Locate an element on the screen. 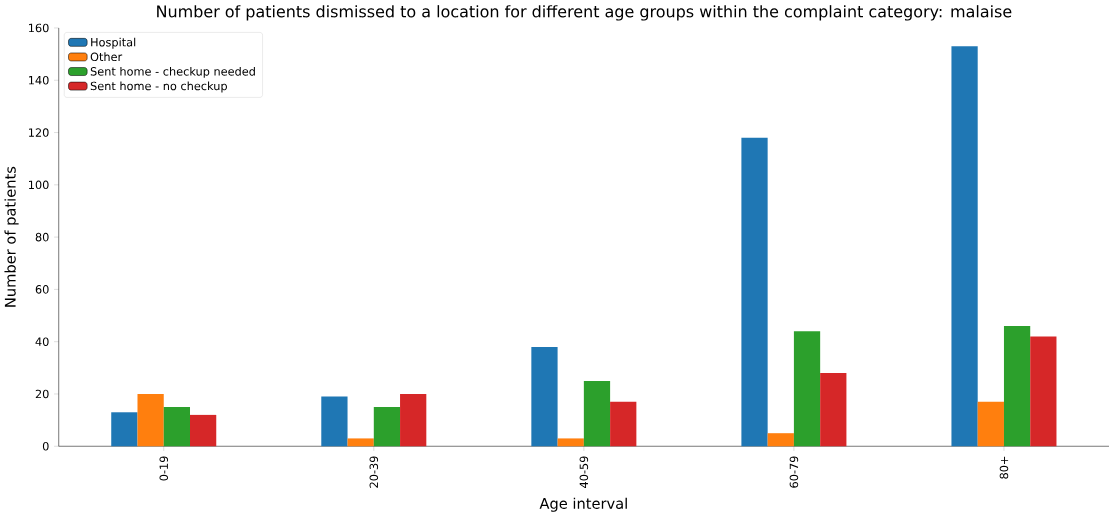 Image resolution: width=1110 pixels, height=516 pixels. x-tick-label: 0-19 is located at coordinates (164, 468).